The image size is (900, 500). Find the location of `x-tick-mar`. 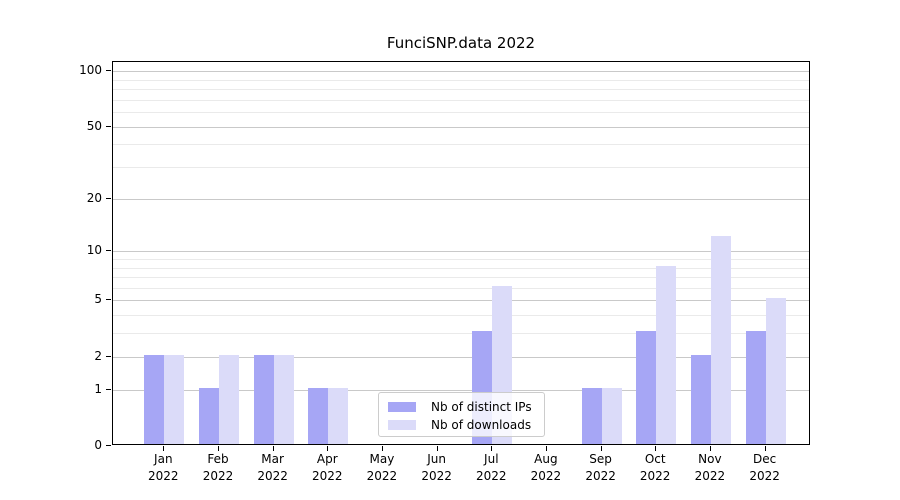

x-tick-mar is located at coordinates (273, 448).